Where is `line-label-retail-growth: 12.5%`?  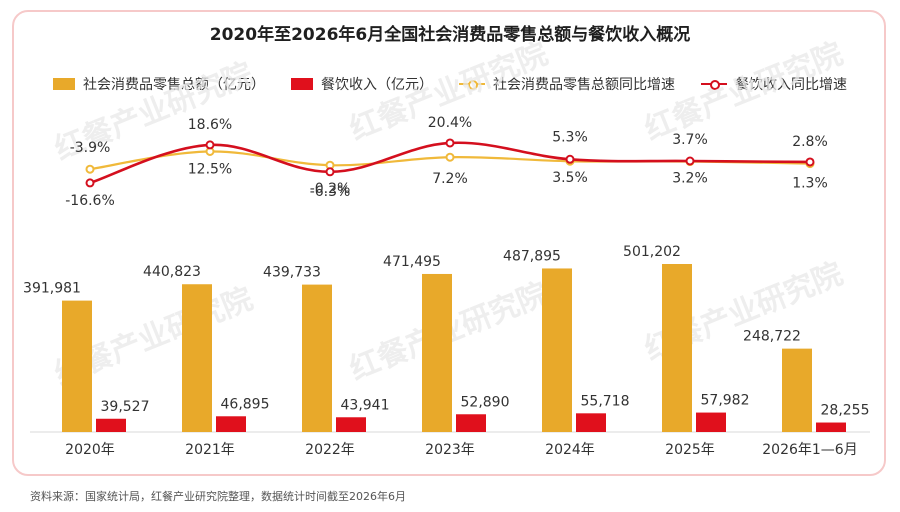 line-label-retail-growth: 12.5% is located at coordinates (210, 170).